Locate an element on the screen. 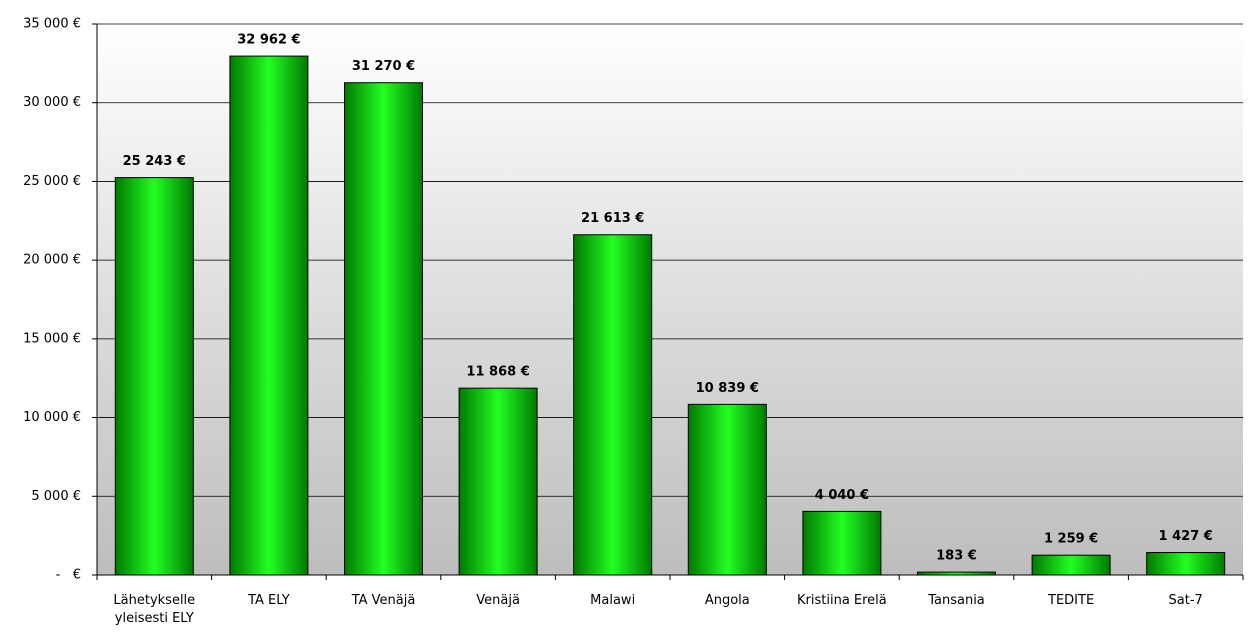  x-tick-label: Lähetykselle yleisesti ELY is located at coordinates (154, 609).